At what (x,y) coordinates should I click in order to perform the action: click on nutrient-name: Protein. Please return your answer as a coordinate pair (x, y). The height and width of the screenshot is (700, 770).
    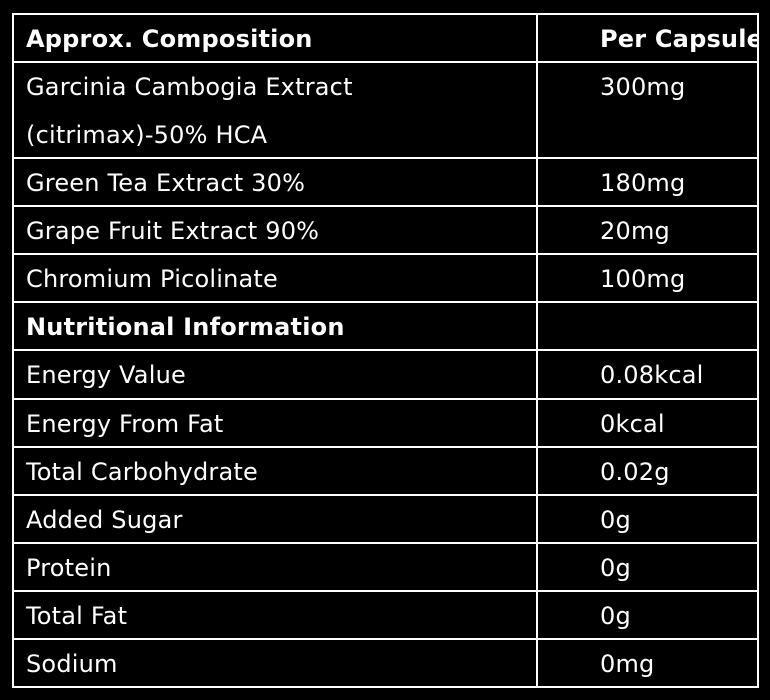
    Looking at the image, I should click on (276, 568).